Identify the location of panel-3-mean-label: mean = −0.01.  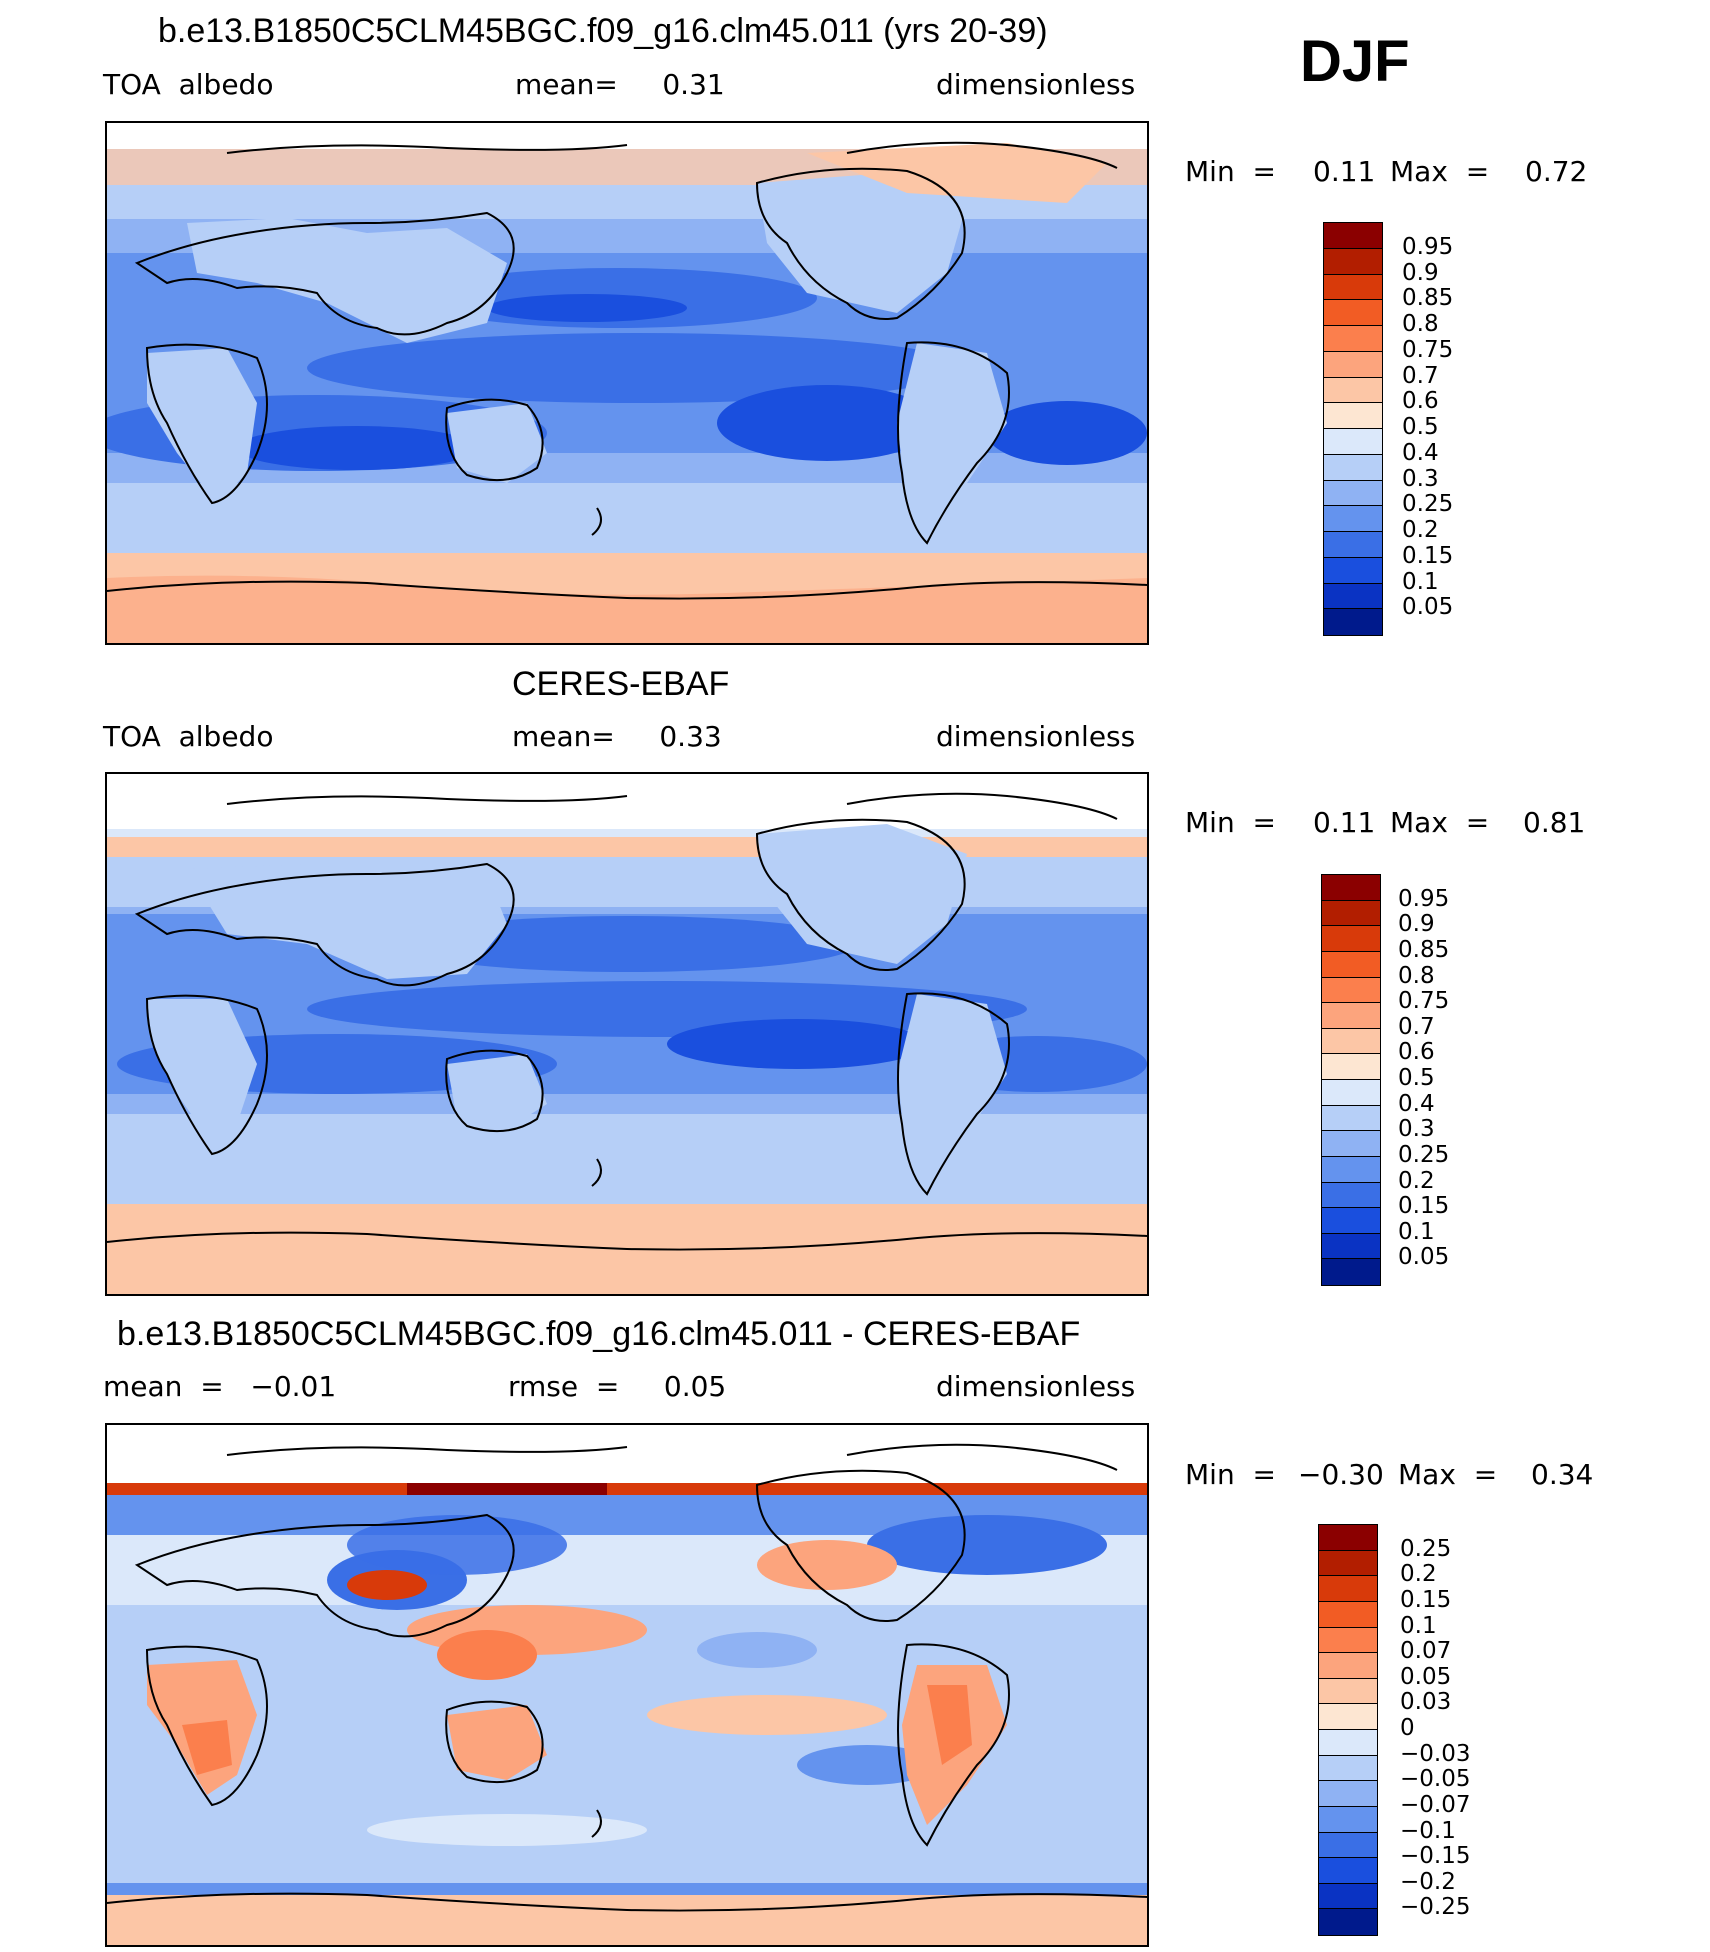
(220, 1386).